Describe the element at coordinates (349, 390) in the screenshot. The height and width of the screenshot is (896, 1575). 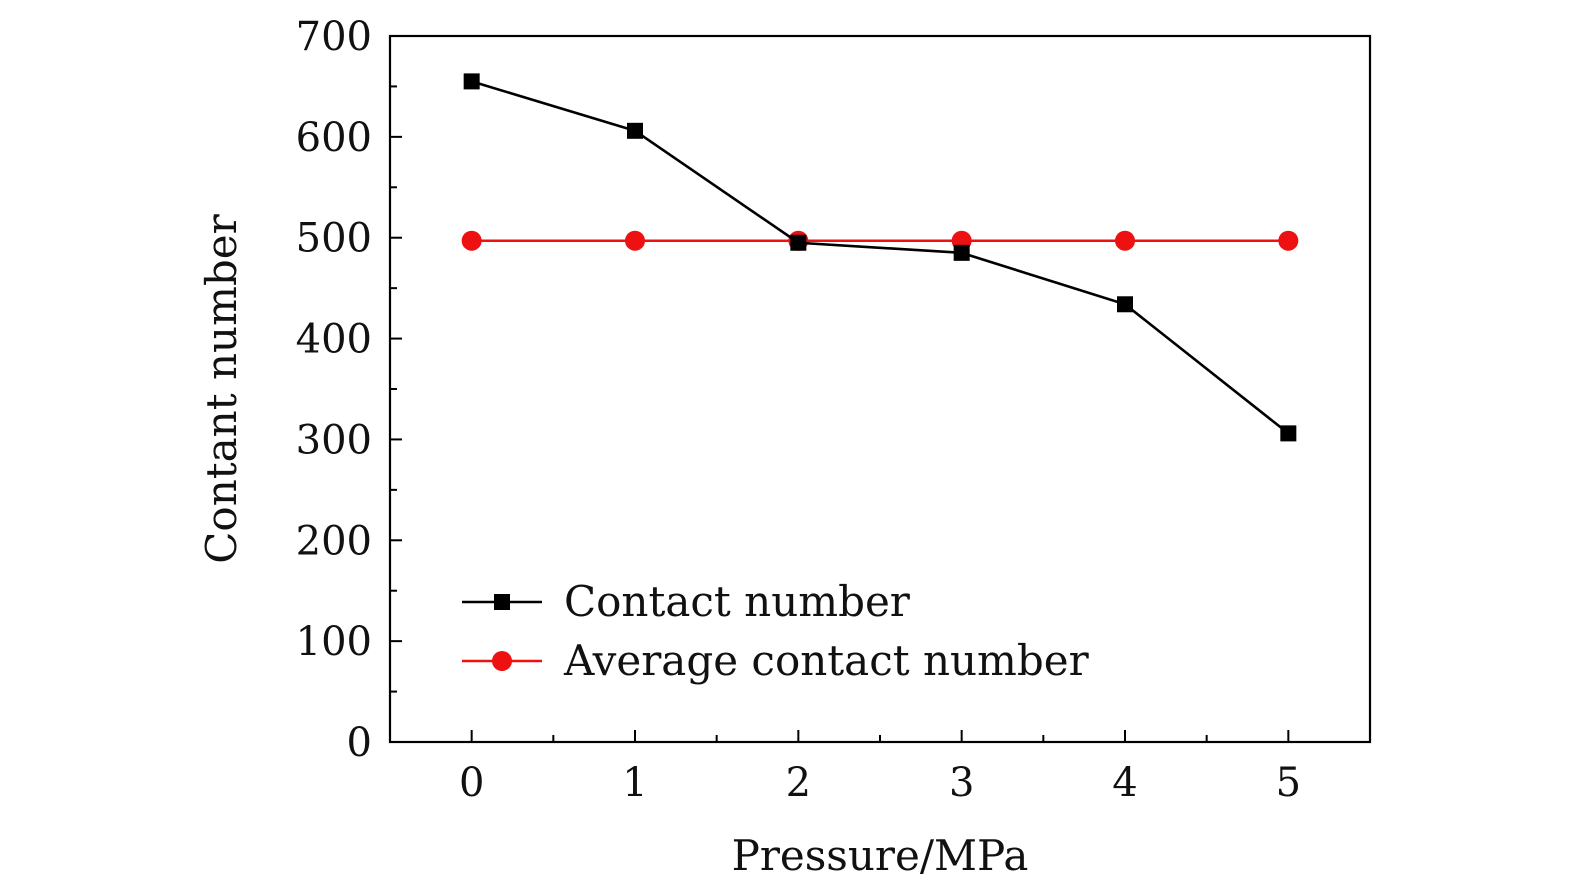
I see `y-axis-ticks: 0 100 200 300 400 500 600 700` at that location.